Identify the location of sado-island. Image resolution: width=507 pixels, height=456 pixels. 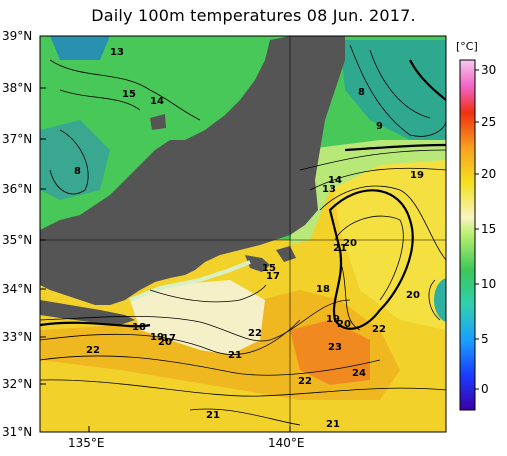
(327, 66).